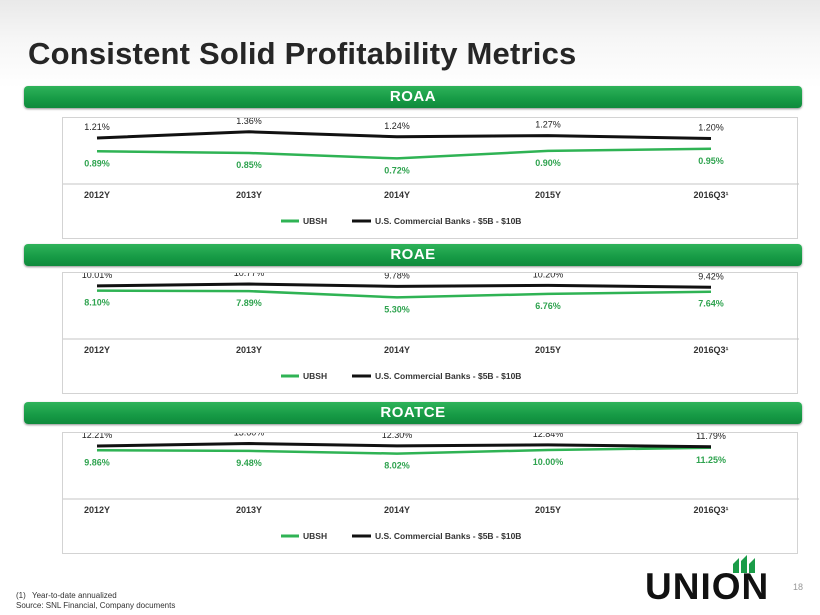 The width and height of the screenshot is (820, 615). I want to click on data-label-u-s-commercial-banks-5b-10b: 10.20%, so click(548, 276).